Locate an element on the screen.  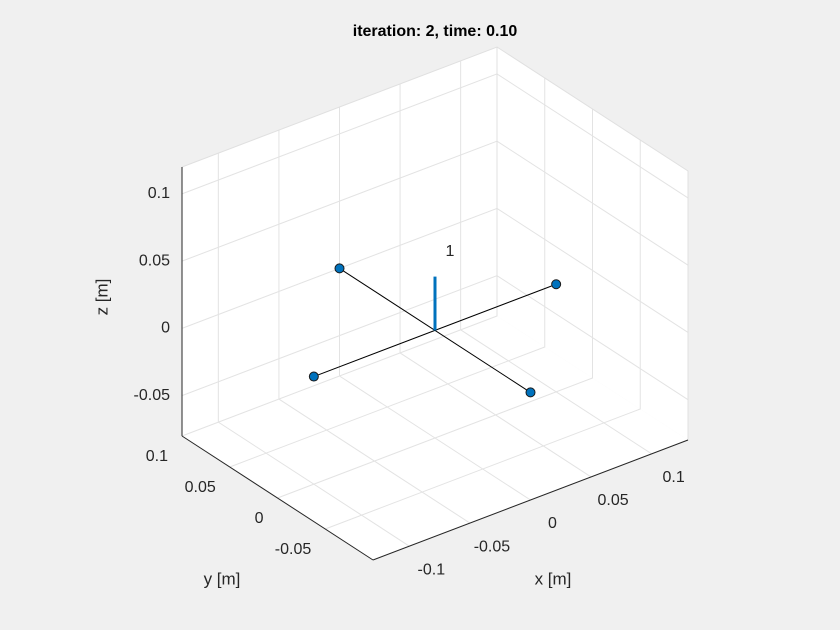
x-tick-label: 0.1 is located at coordinates (674, 477).